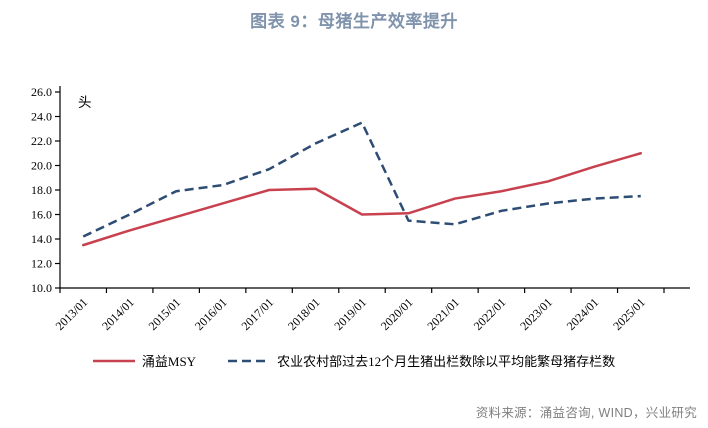 Image resolution: width=708 pixels, height=428 pixels. I want to click on chart-legend: 涌益MSY 农业农村部过去12个月生猪出栏数除以平均能繁母猪存栏数, so click(354, 360).